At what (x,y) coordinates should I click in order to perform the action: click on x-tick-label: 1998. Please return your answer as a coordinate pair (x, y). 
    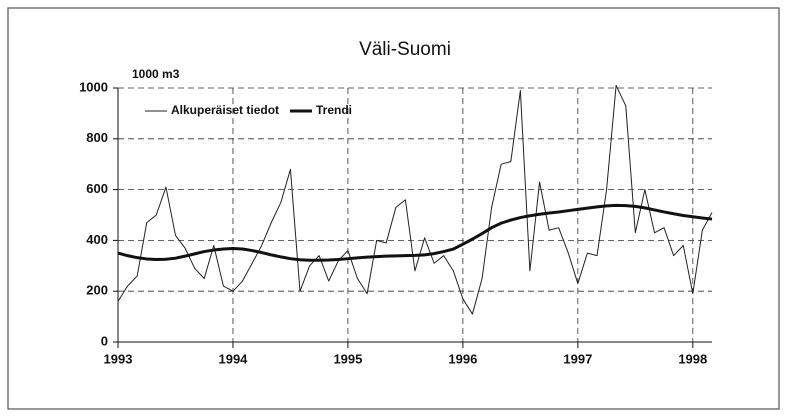
    Looking at the image, I should click on (692, 358).